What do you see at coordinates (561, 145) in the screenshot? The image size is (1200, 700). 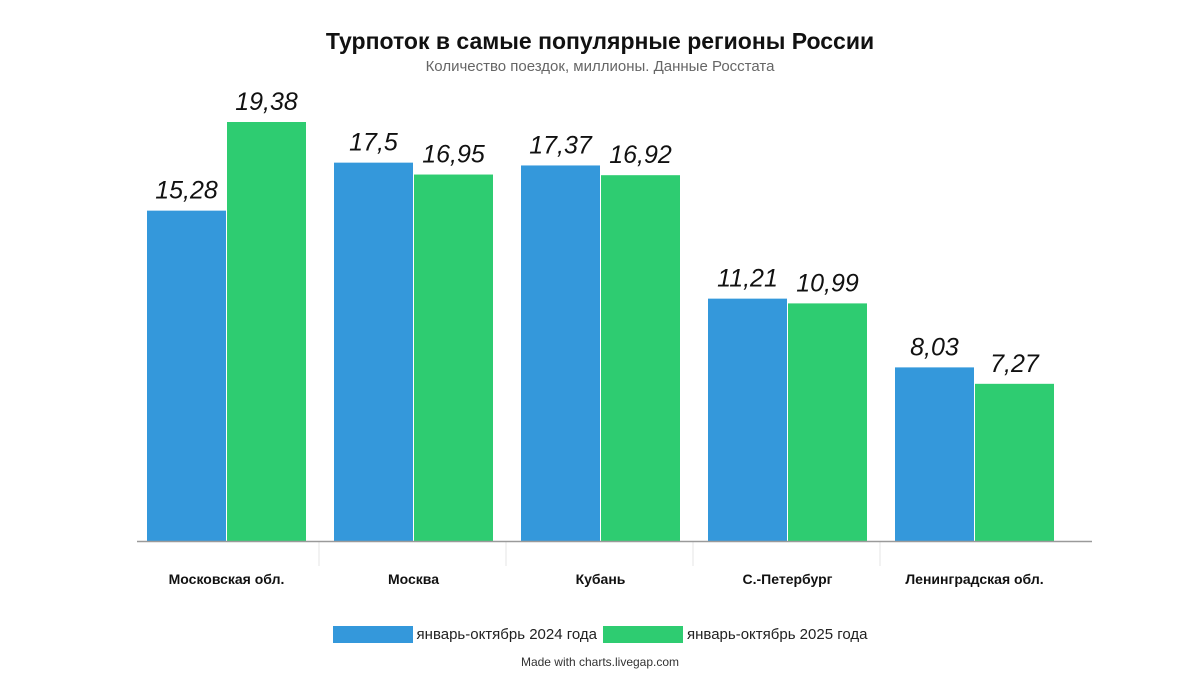 I see `data-label: 17,37` at bounding box center [561, 145].